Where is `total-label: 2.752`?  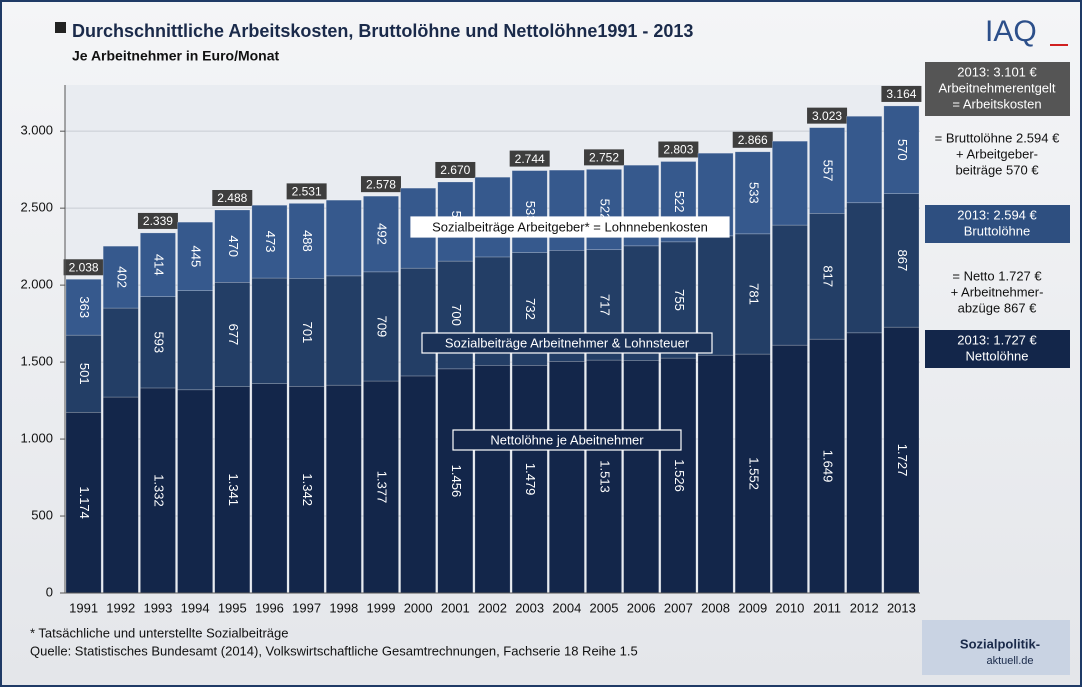 total-label: 2.752 is located at coordinates (604, 158).